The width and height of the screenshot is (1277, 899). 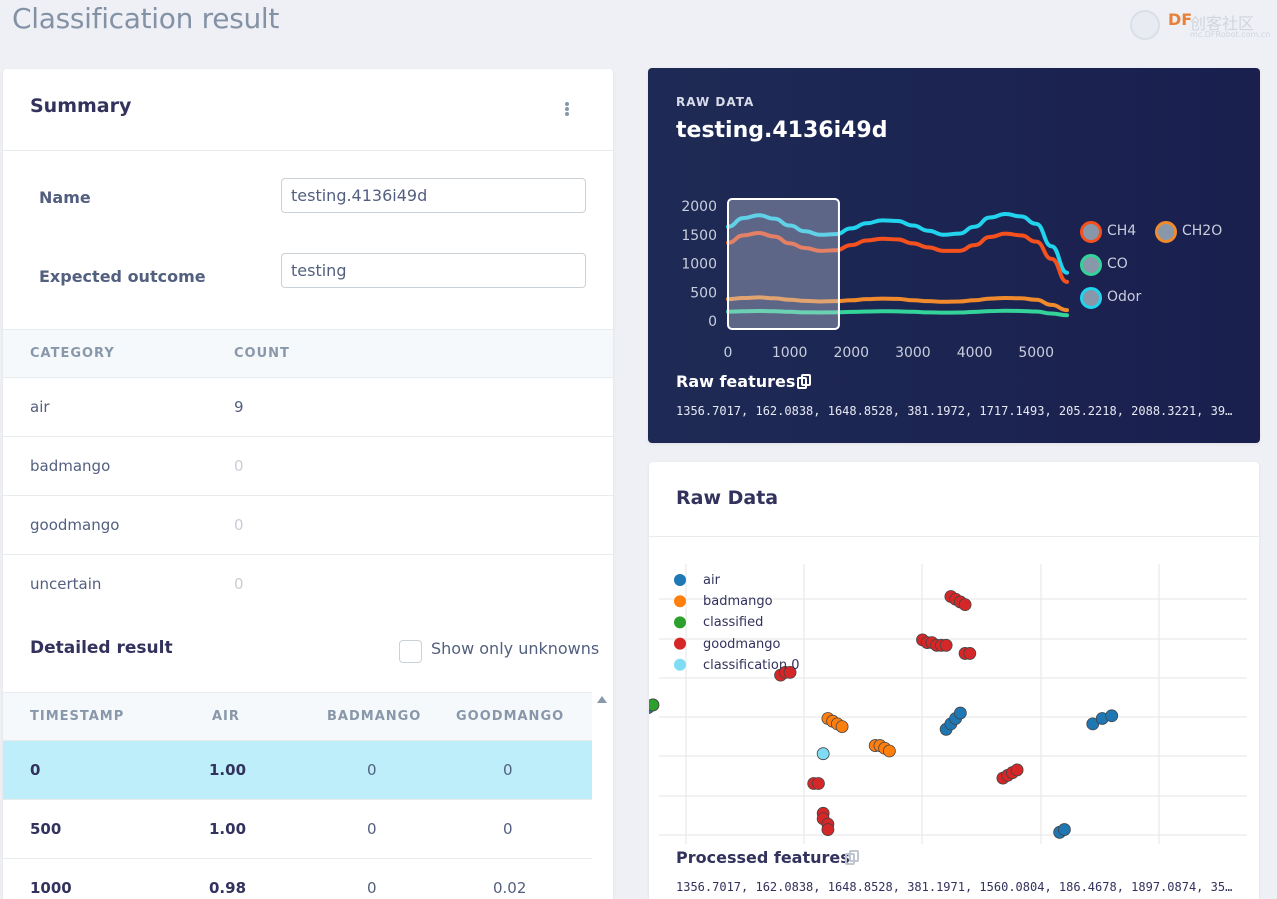 What do you see at coordinates (954, 499) in the screenshot?
I see `processed-card-header: Raw Data` at bounding box center [954, 499].